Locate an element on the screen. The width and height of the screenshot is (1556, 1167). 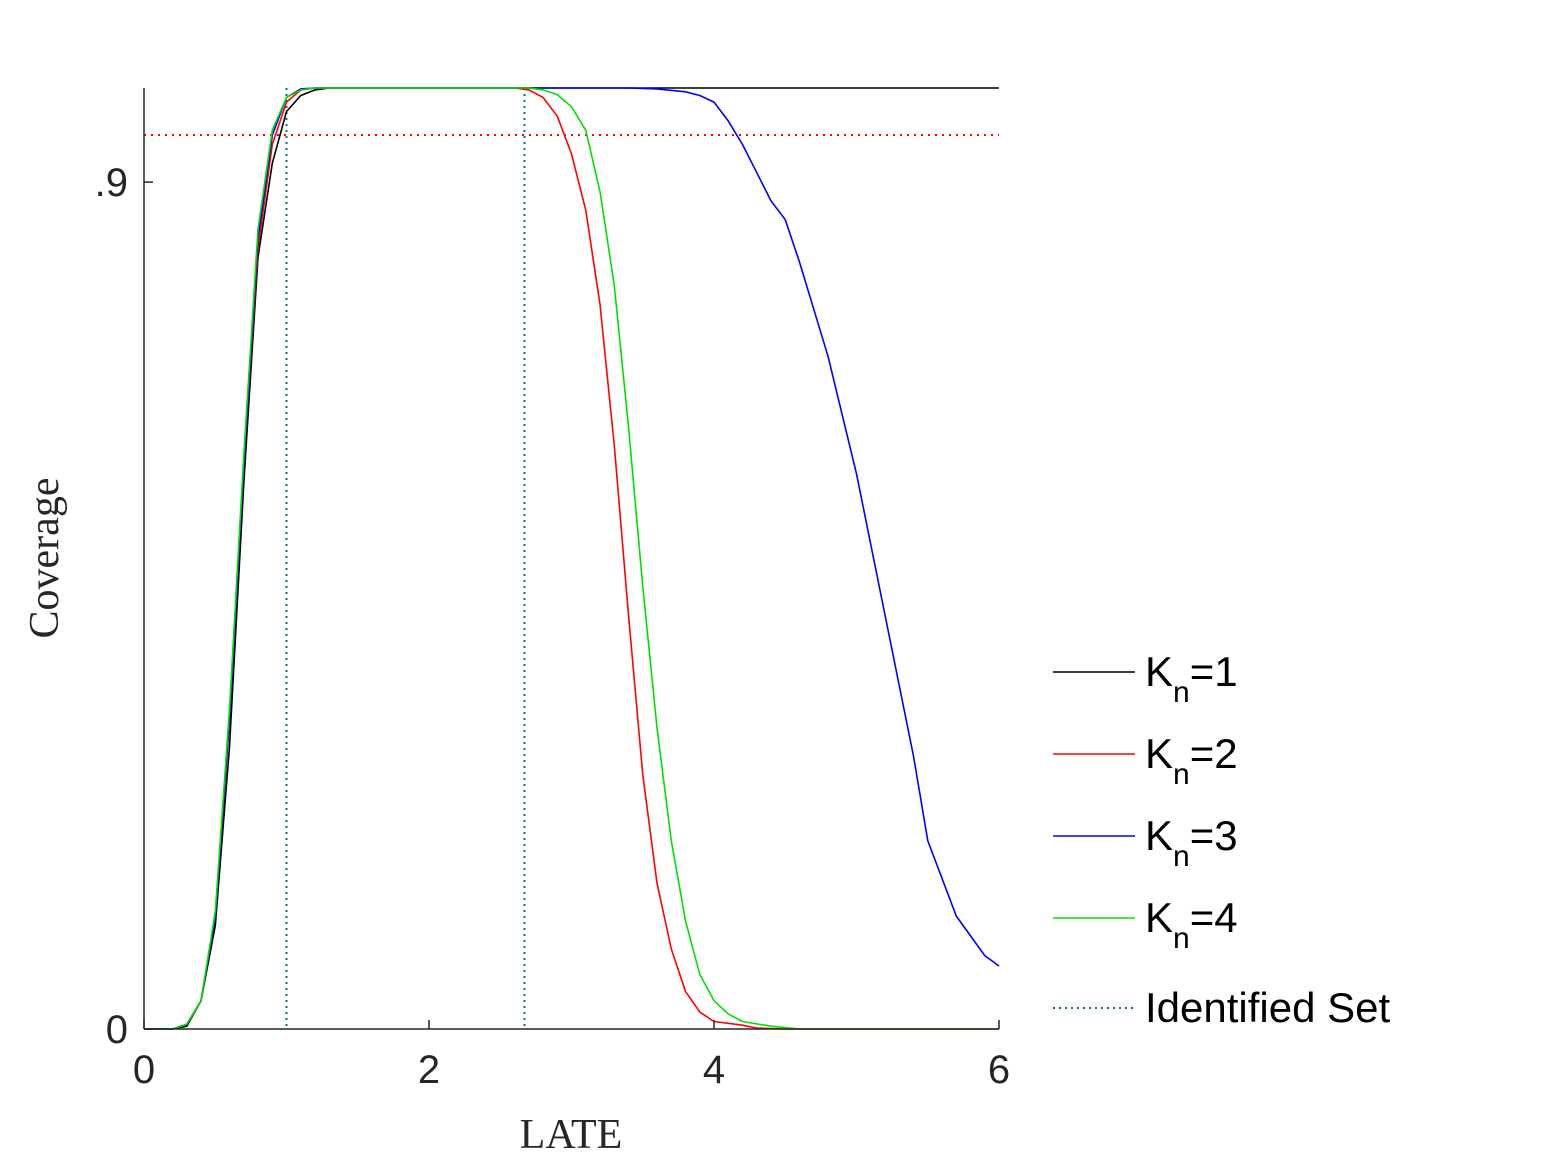
x-tick-label: 2 is located at coordinates (429, 1070).